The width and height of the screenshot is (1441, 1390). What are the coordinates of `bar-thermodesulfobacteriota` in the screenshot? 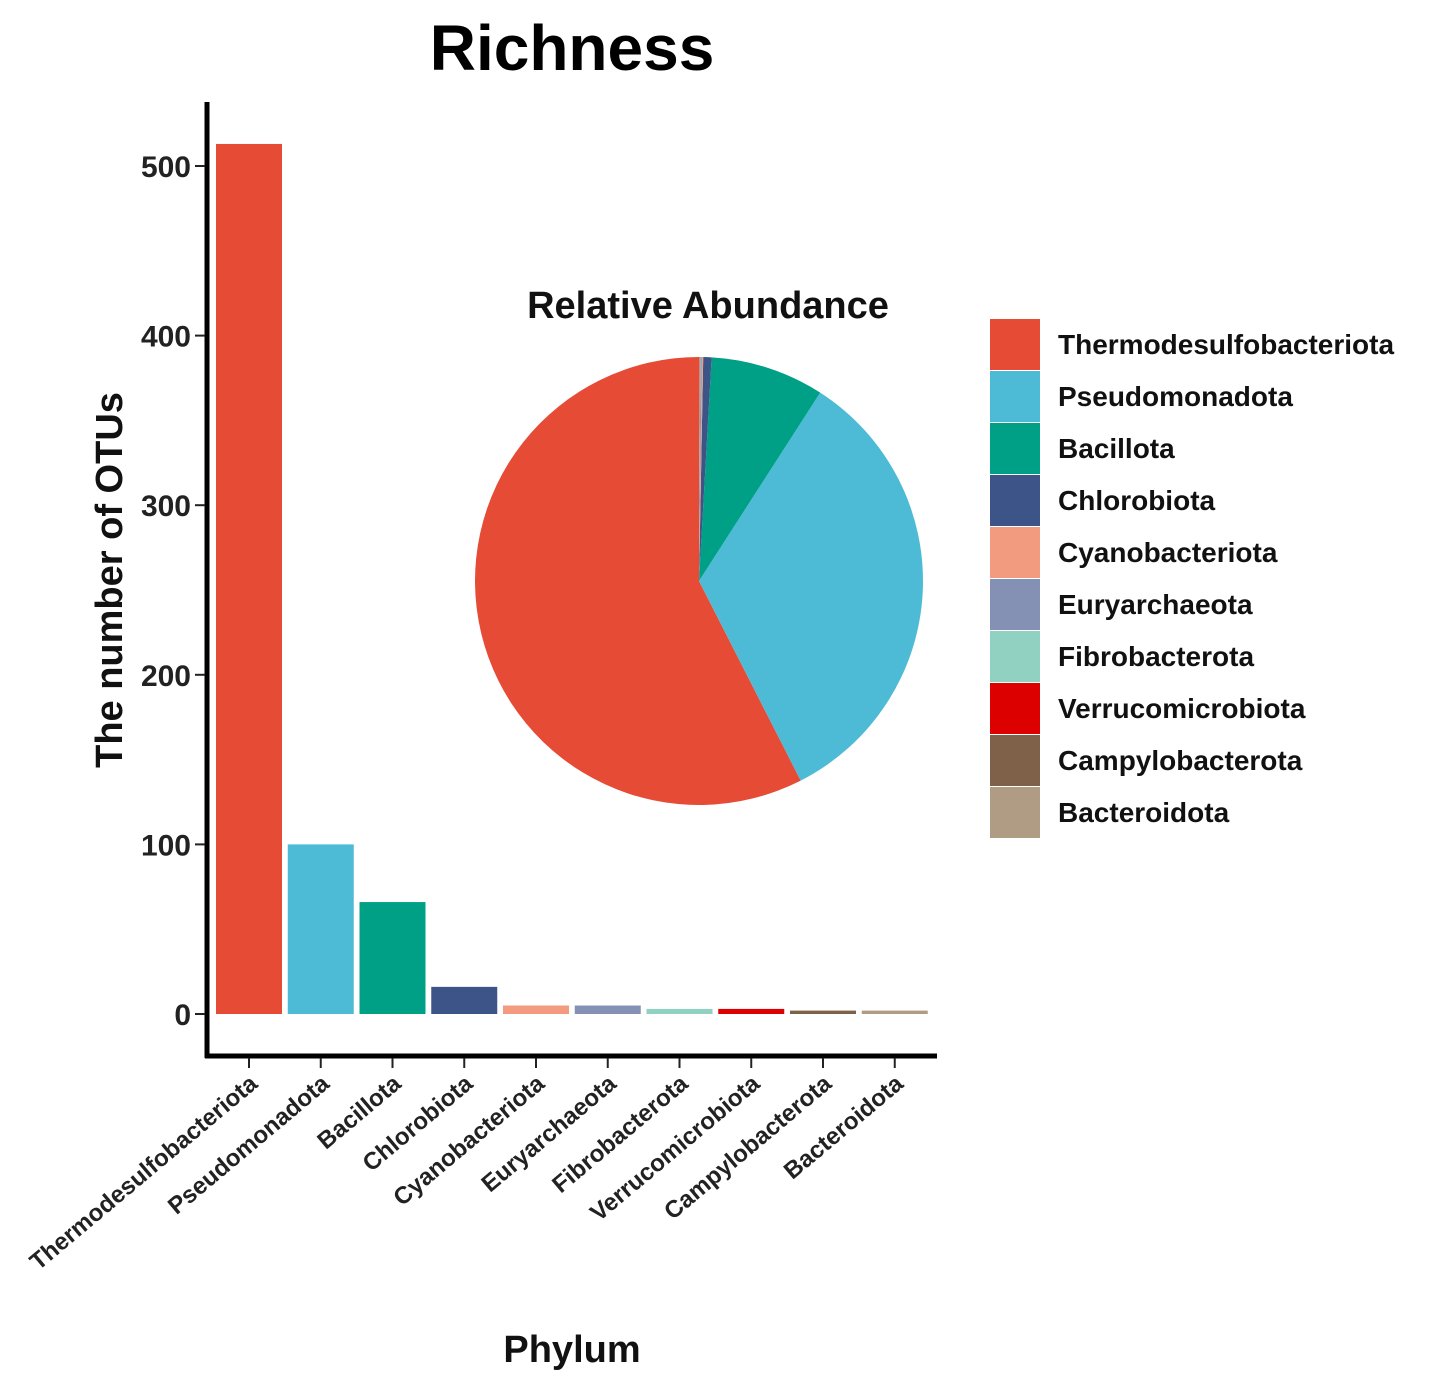 It's located at (249, 578).